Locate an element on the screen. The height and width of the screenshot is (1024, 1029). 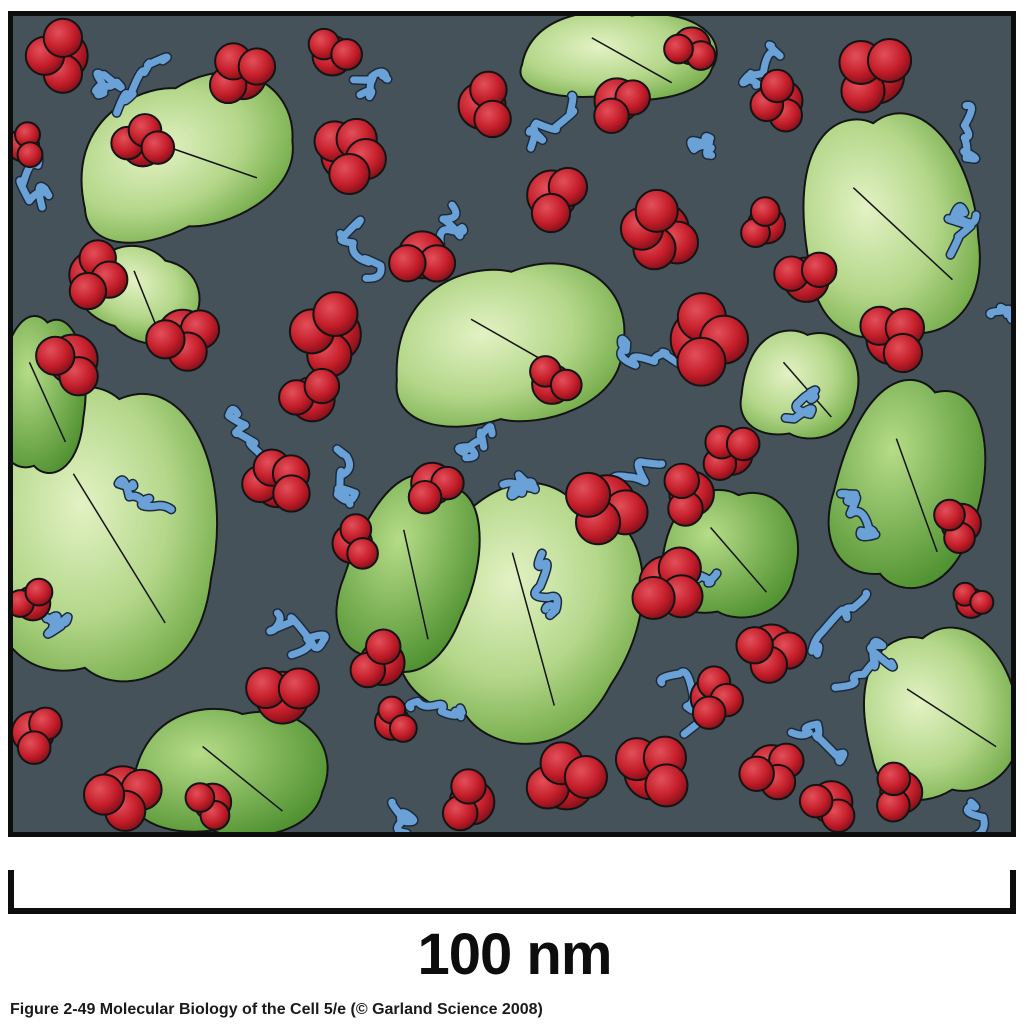
scale-bar is located at coordinates (512, 892).